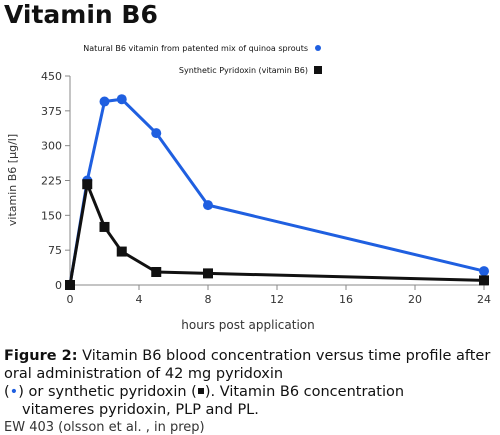 This screenshot has height=435, width=500. I want to click on legend-label-2: Synthetic Pyridoxin (vitamin B6), so click(243, 70).